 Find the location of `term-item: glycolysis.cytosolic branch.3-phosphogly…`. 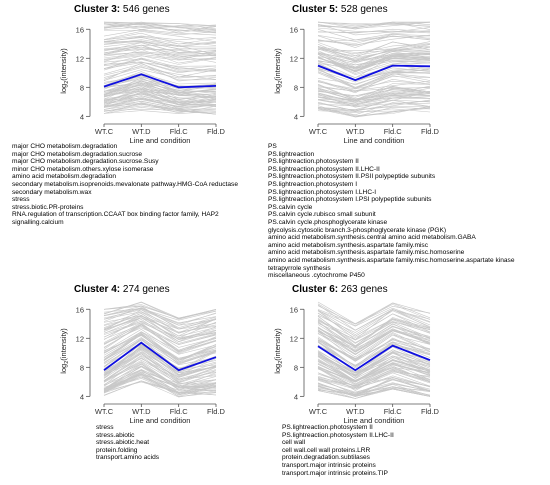

term-item: glycolysis.cytosolic branch.3-phosphogly… is located at coordinates (357, 230).